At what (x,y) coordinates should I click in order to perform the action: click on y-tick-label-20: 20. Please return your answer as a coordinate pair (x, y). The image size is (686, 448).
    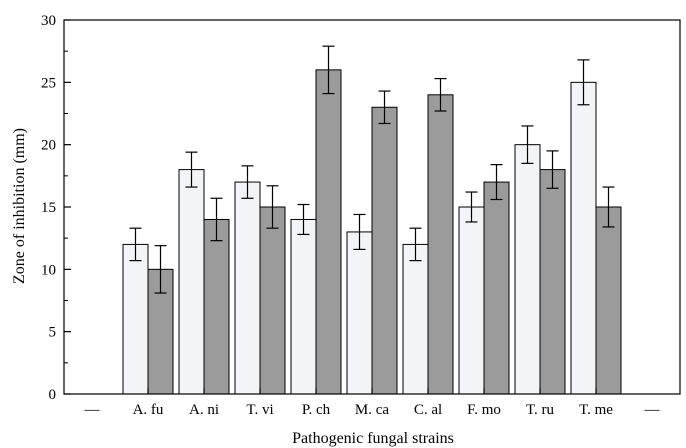
    Looking at the image, I should click on (48, 146).